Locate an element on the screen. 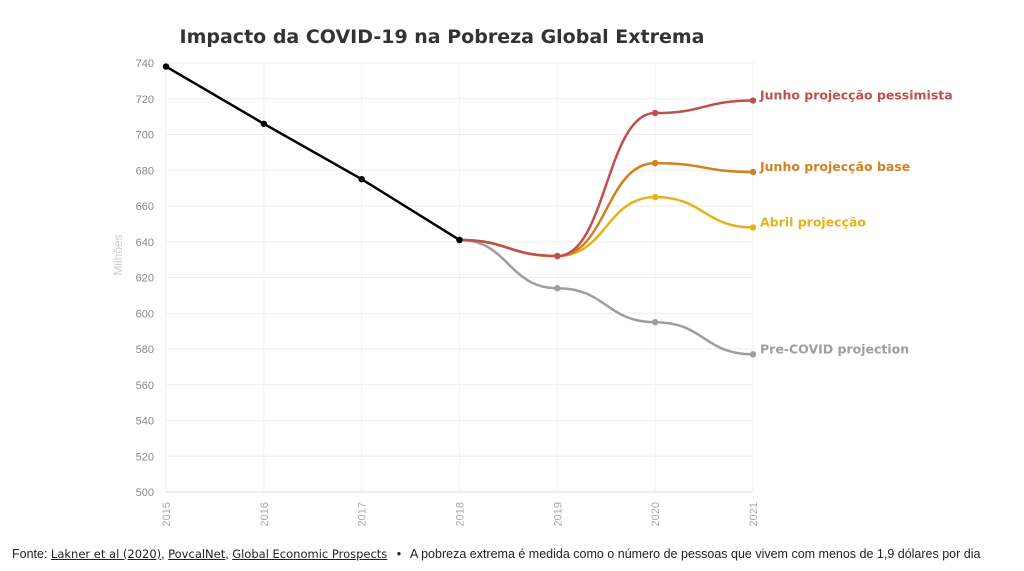  x-tick-label: 2018 is located at coordinates (461, 514).